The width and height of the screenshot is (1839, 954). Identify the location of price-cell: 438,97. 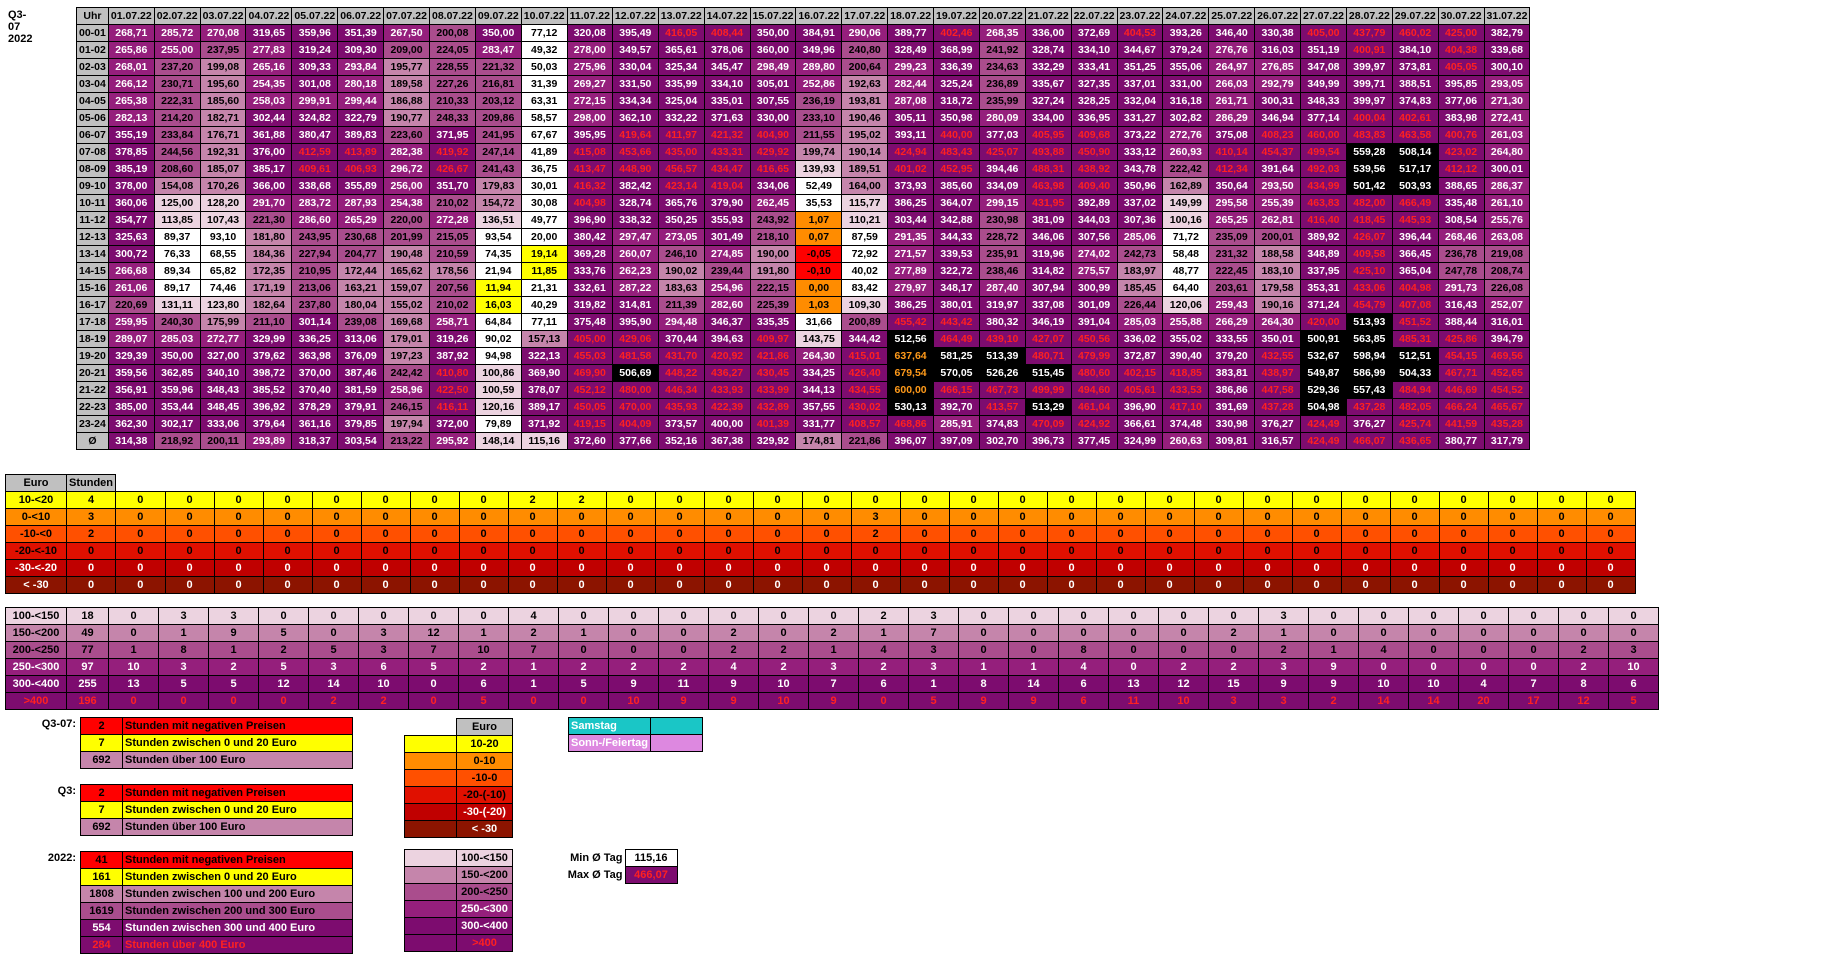
(1278, 373).